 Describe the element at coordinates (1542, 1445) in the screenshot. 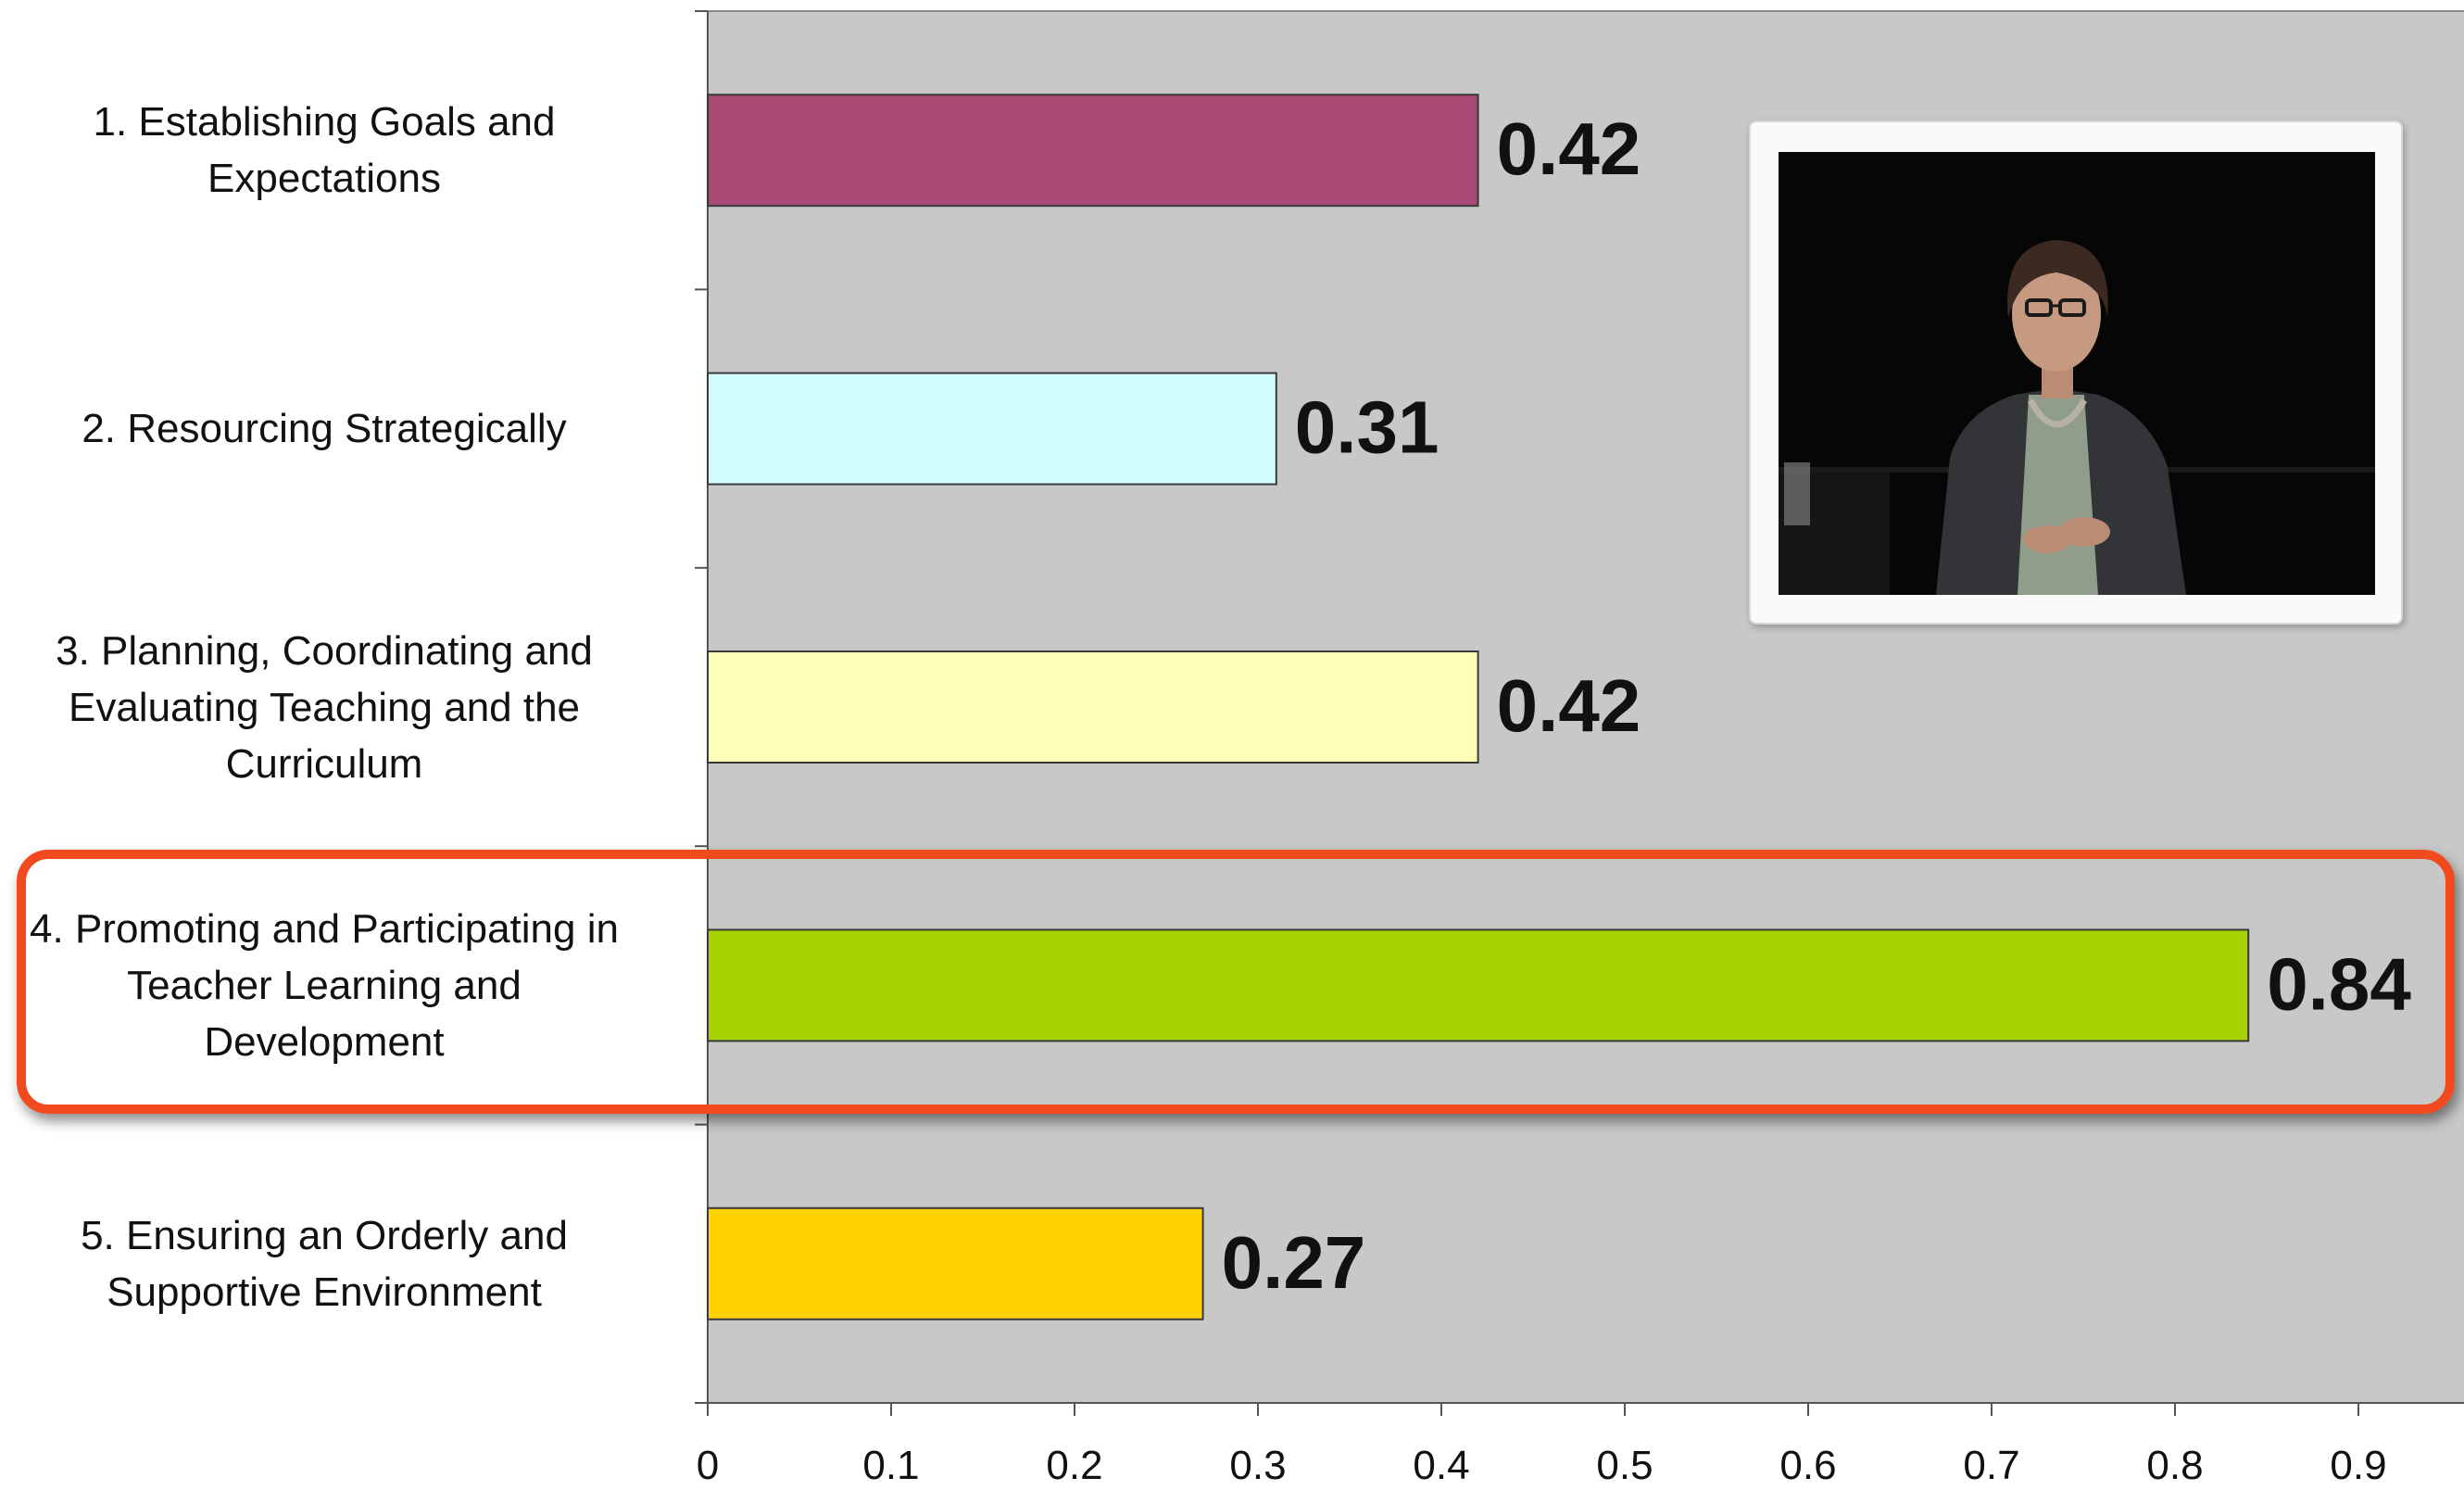

I see `x-tick-labels: 0 0.1 0.2 0.3 0.4 0.5 0.6 0.7 0.8 0.9` at that location.